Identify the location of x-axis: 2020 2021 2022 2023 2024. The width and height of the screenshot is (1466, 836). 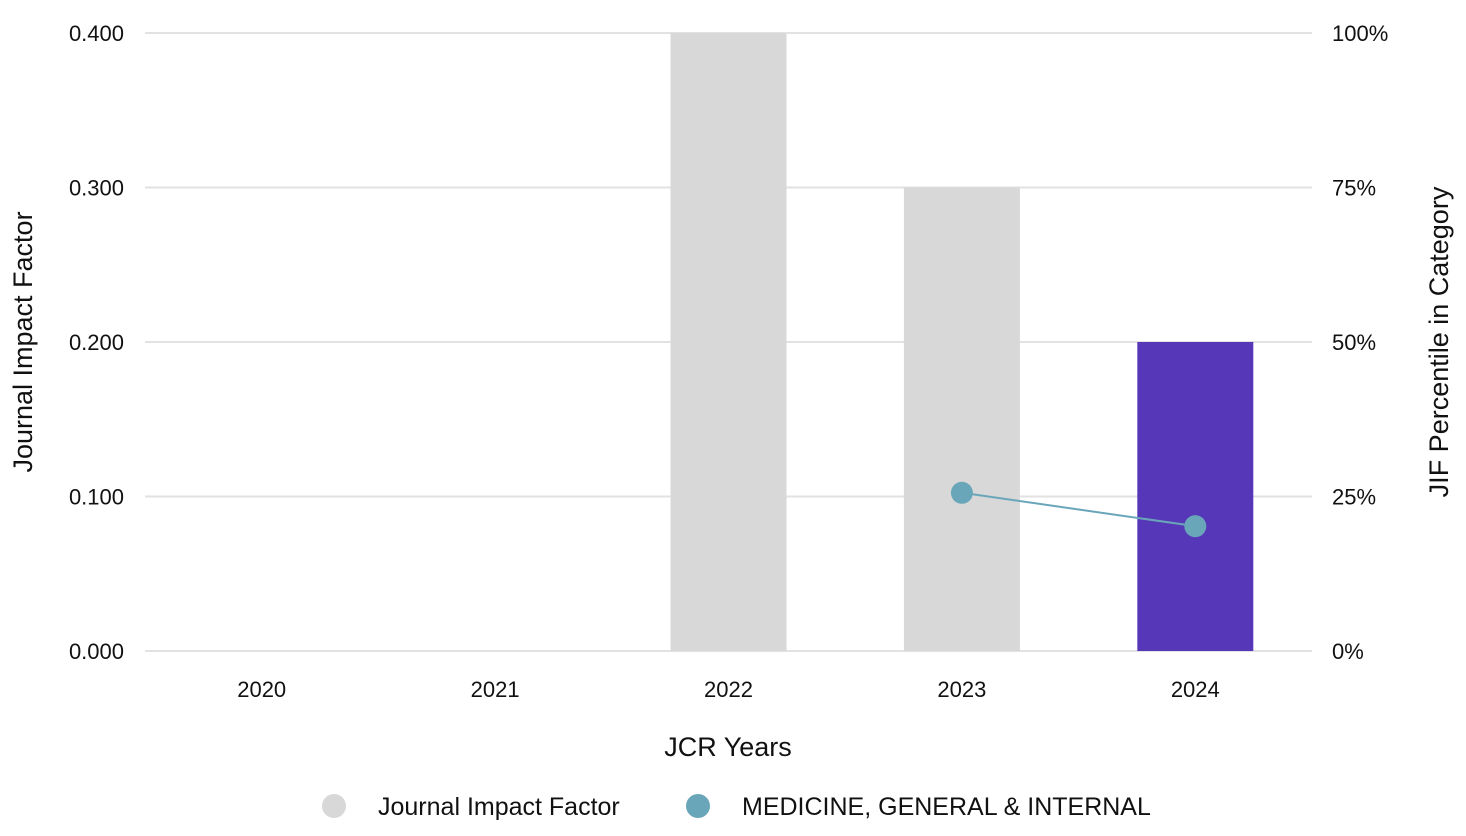
(728, 689).